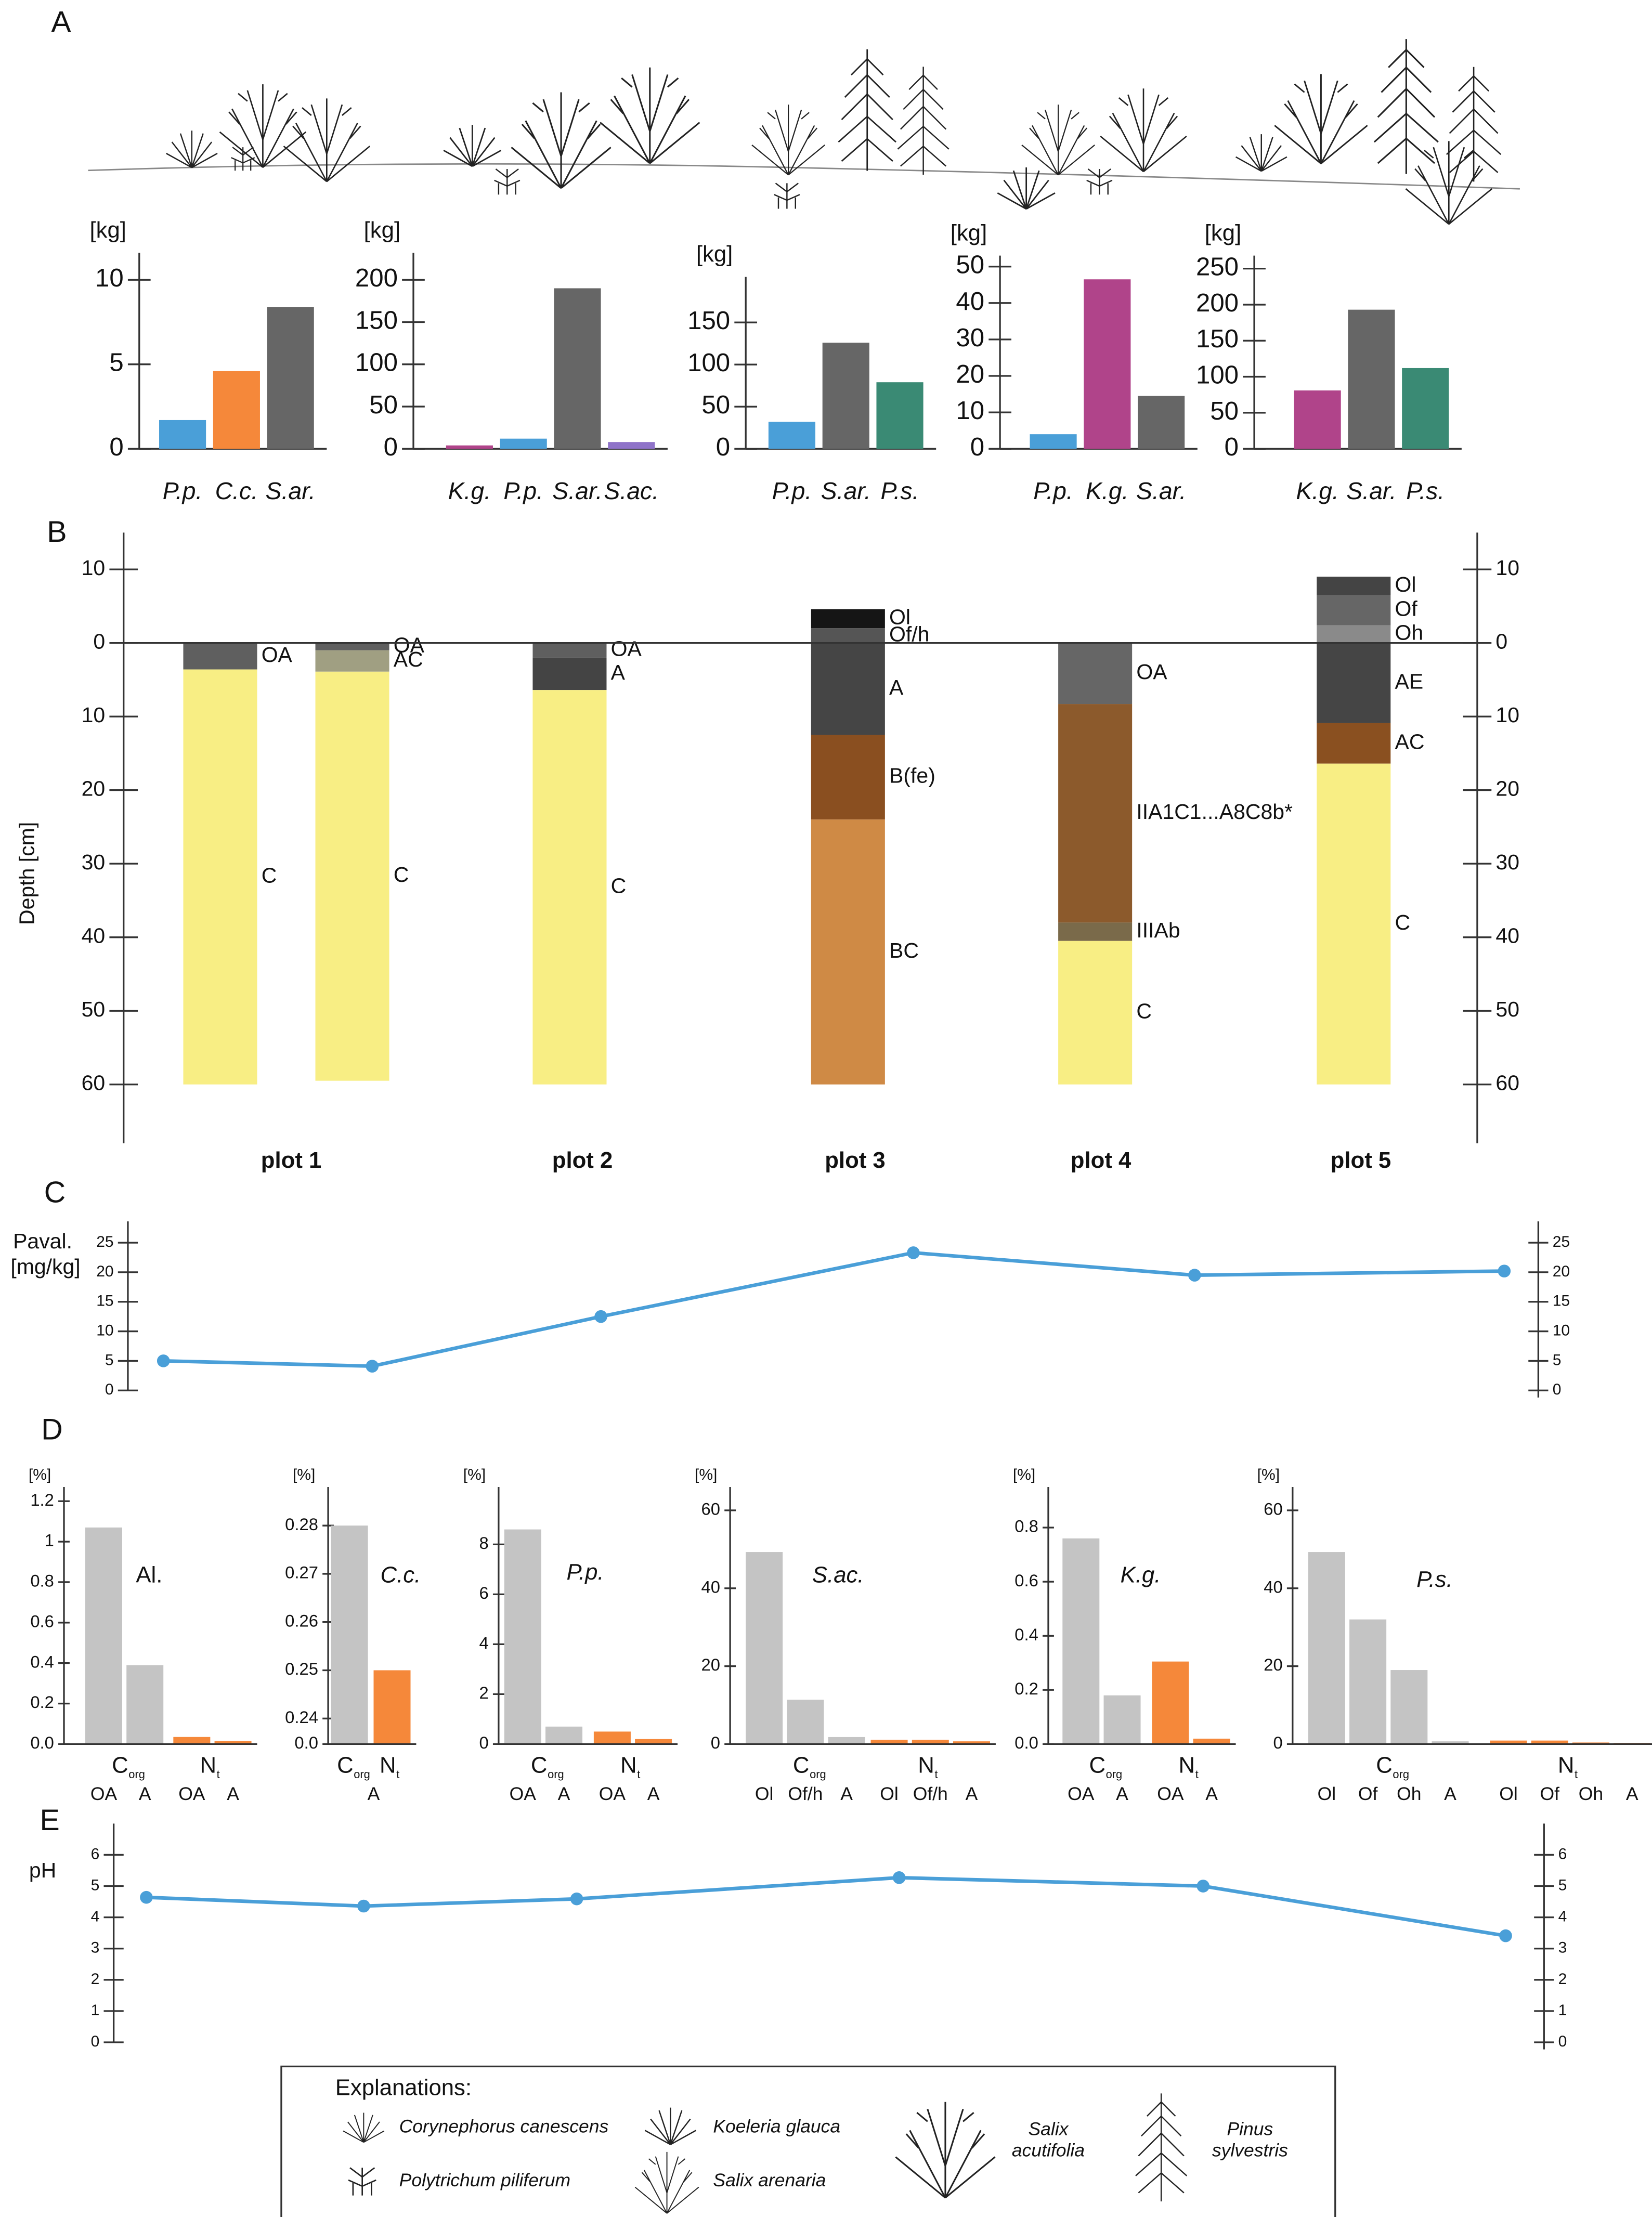 The image size is (1652, 2217). What do you see at coordinates (708, 363) in the screenshot?
I see `y-tick-label: 100` at bounding box center [708, 363].